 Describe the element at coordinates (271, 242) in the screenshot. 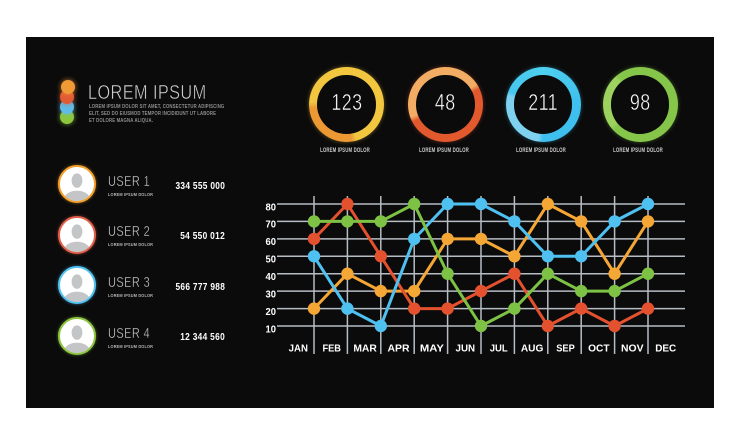

I see `svg-text: 60` at that location.